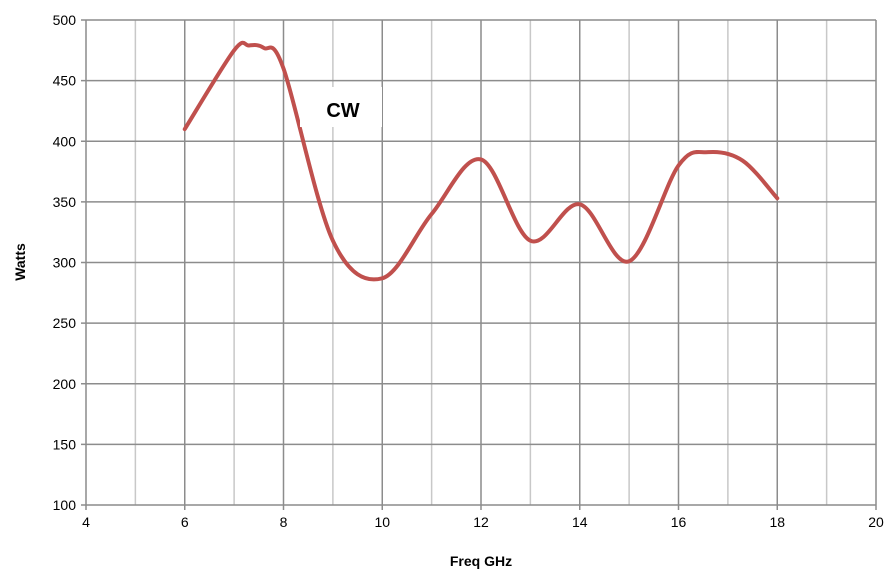 This screenshot has height=570, width=894. What do you see at coordinates (481, 561) in the screenshot?
I see `x-axis-title: Freq GHz` at bounding box center [481, 561].